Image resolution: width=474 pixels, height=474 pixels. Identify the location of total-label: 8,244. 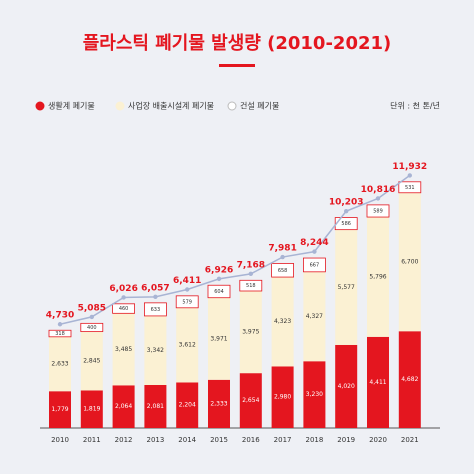
(314, 243).